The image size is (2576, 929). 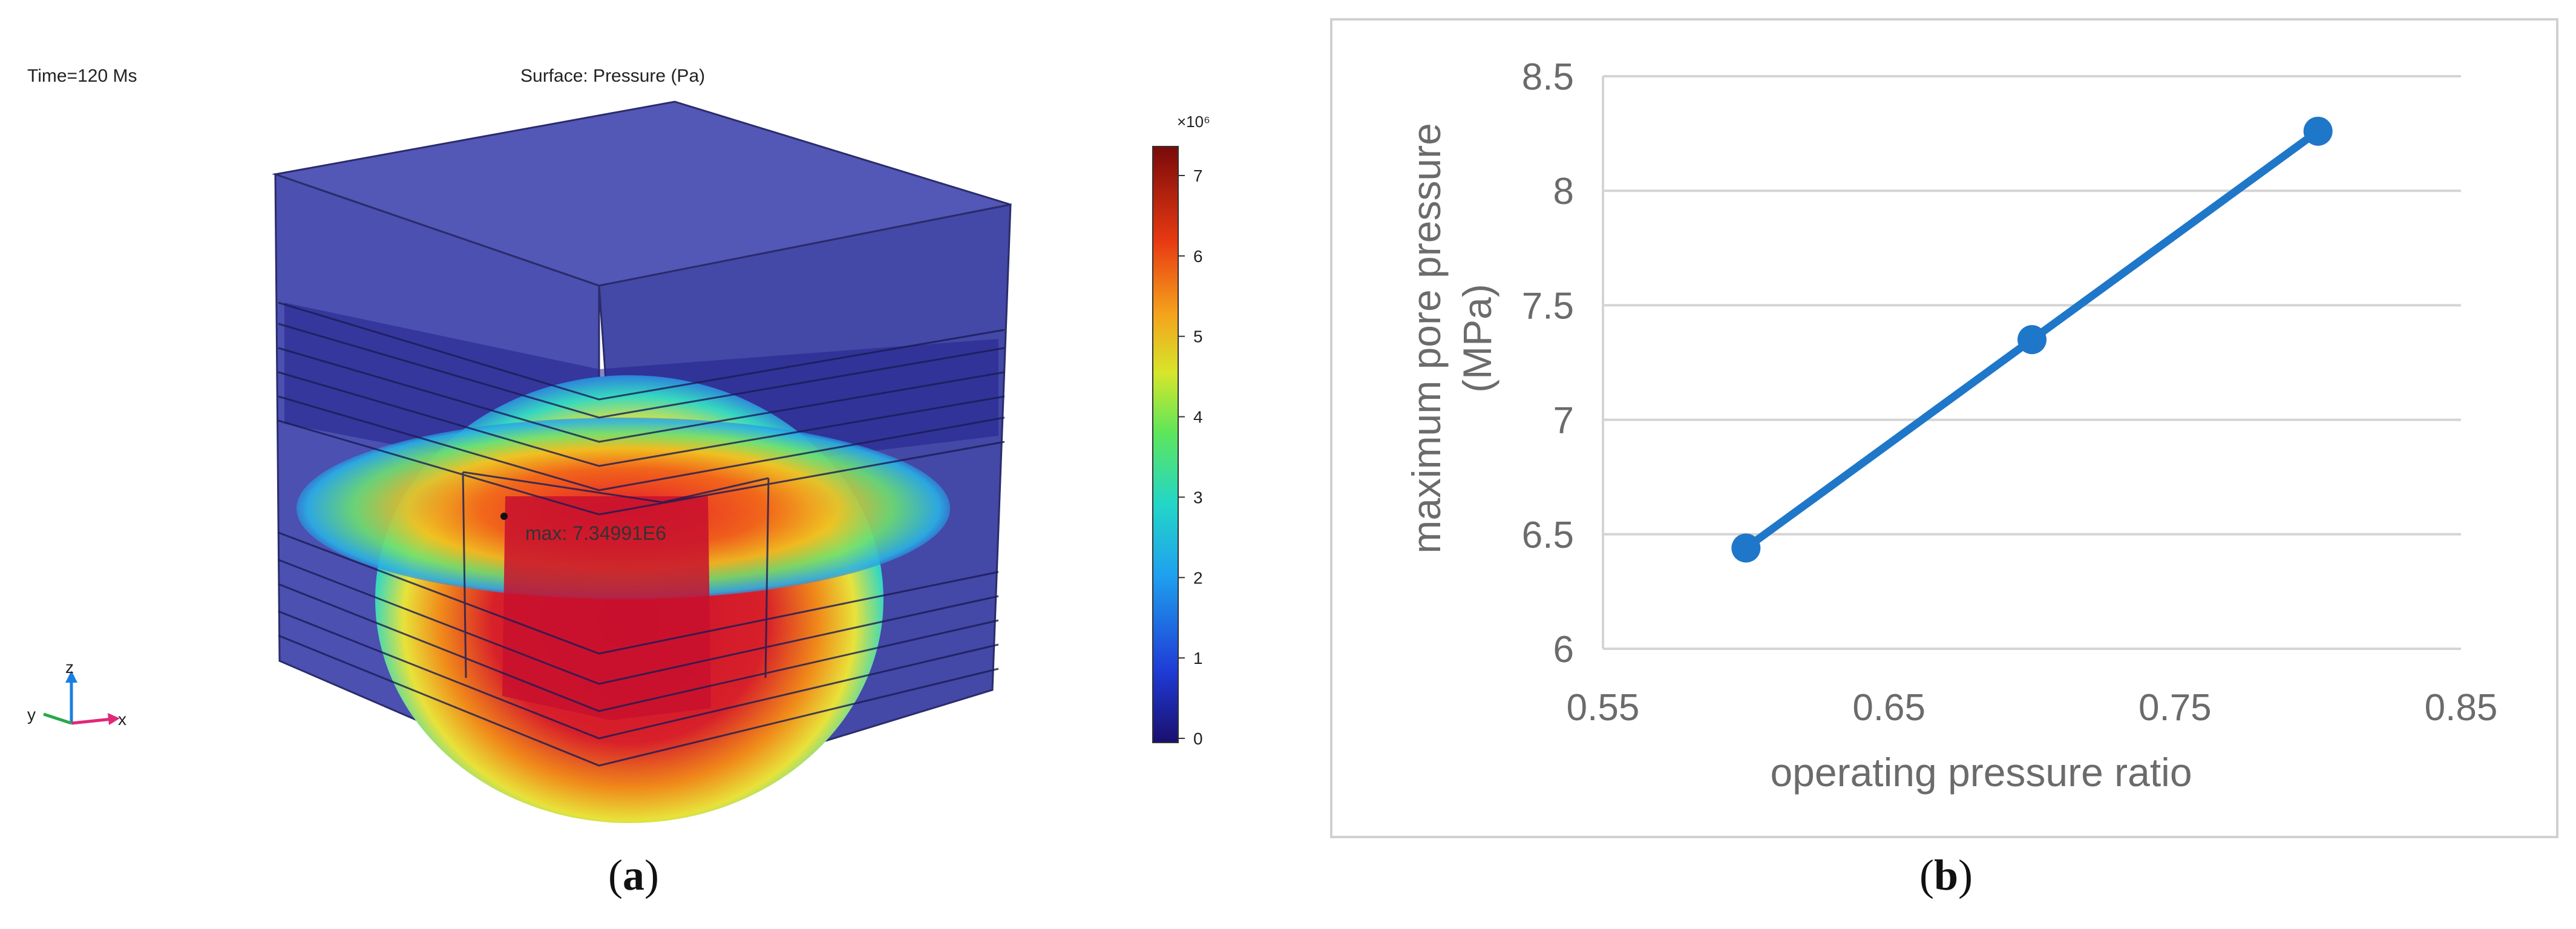 What do you see at coordinates (1426, 338) in the screenshot?
I see `y-axis-label-line-1: maximum pore pressure` at bounding box center [1426, 338].